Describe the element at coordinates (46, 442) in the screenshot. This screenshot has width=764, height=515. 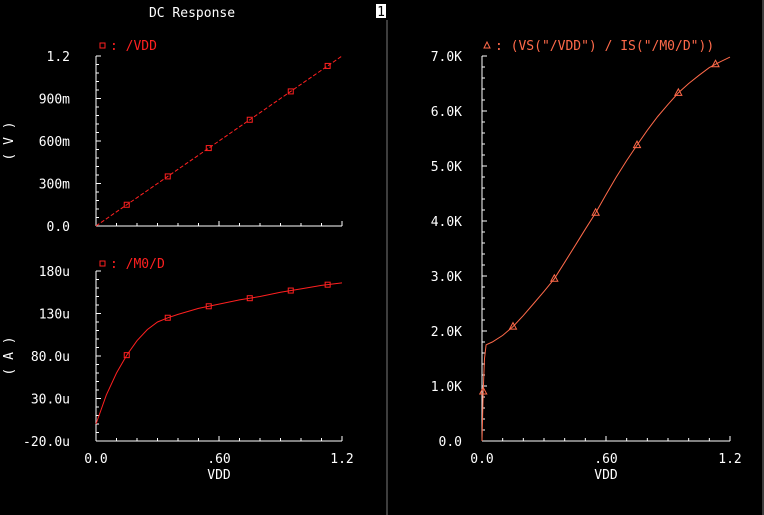
I see `y-tick-label: -20.0u` at that location.